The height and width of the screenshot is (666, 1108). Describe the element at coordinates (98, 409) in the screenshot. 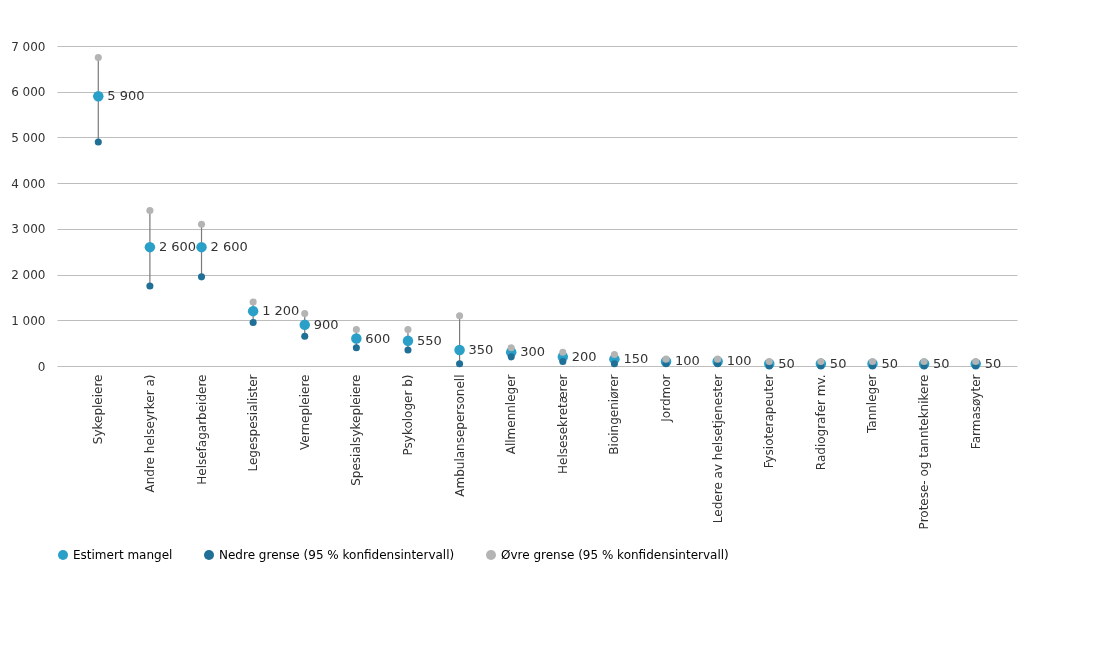

I see `x-tick-label: Sykepleiere` at that location.